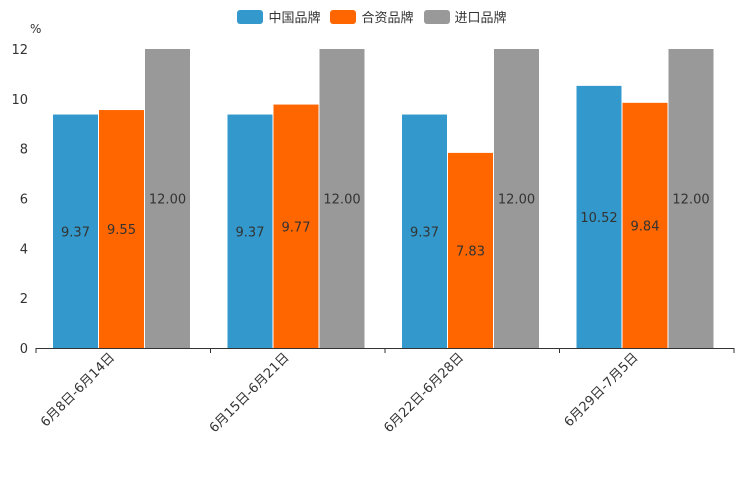 This screenshot has height=496, width=744. What do you see at coordinates (24, 200) in the screenshot?
I see `y-tick-label: 6` at bounding box center [24, 200].